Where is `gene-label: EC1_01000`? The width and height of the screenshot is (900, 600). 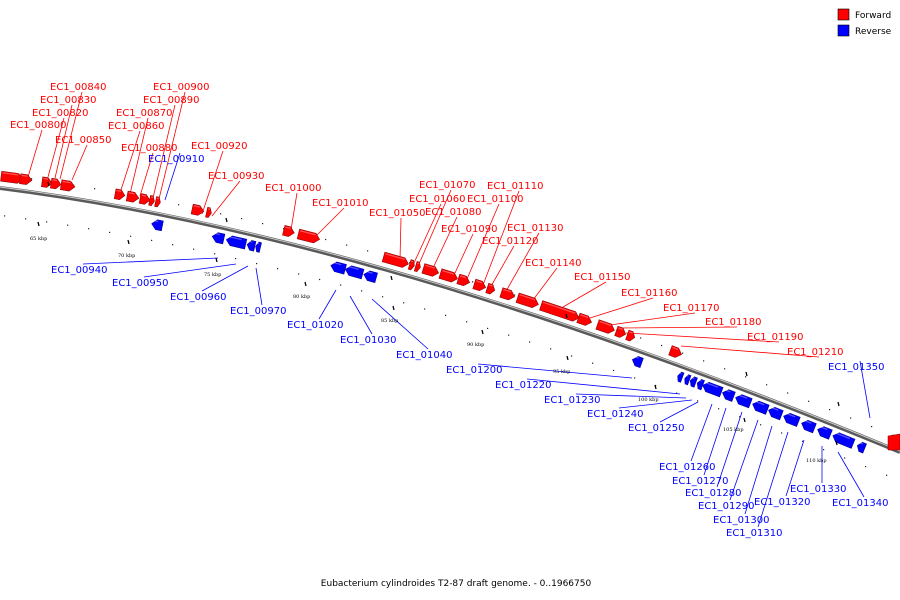
gene-label: EC1_01000 is located at coordinates (293, 188).